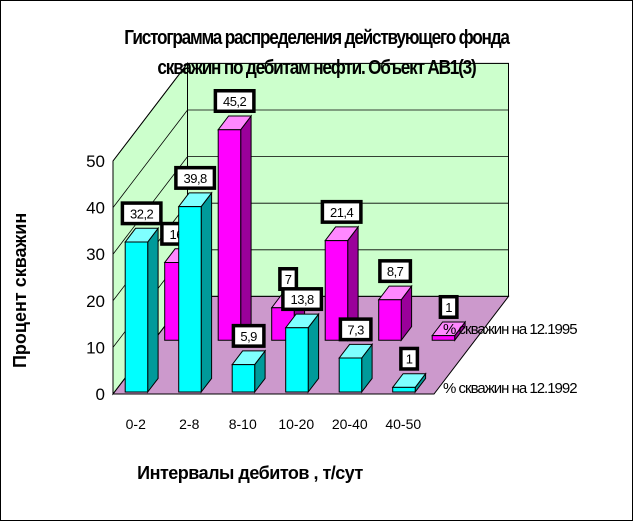  Describe the element at coordinates (189, 424) in the screenshot. I see `x-tick-label: 2-8` at that location.